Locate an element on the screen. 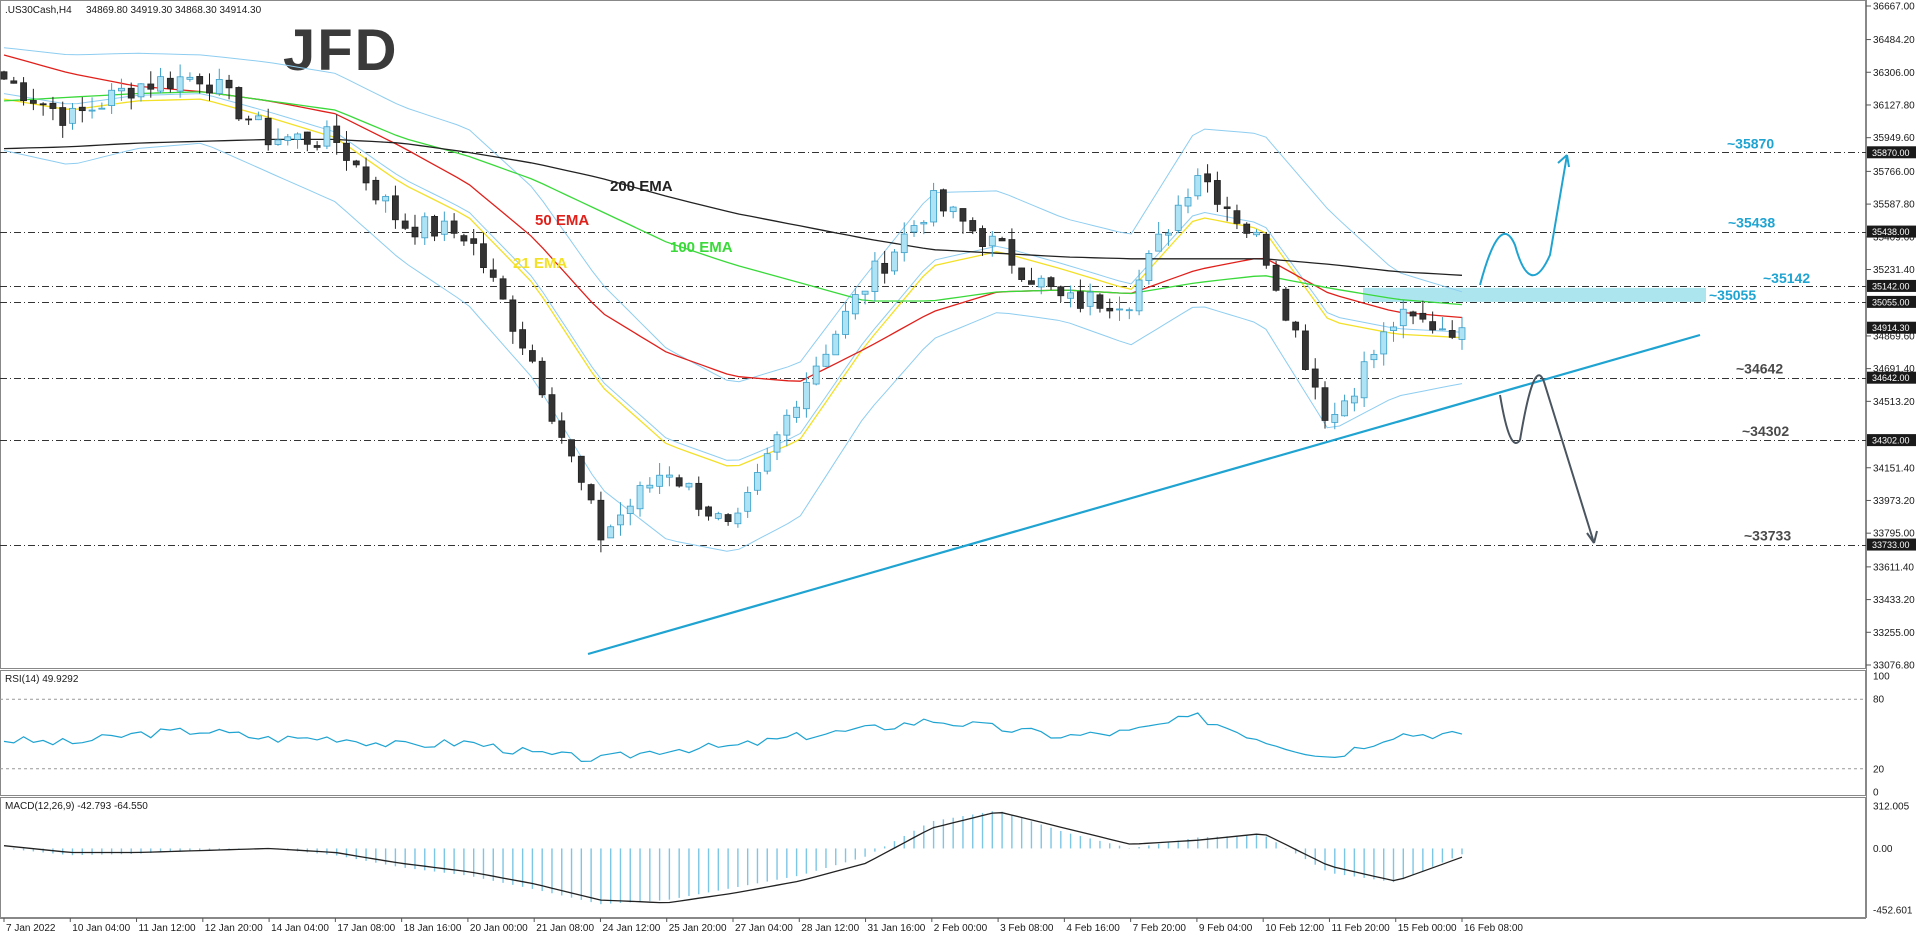 The image size is (1916, 936). time-tick-label: 12 Jan 20:00 is located at coordinates (234, 928).